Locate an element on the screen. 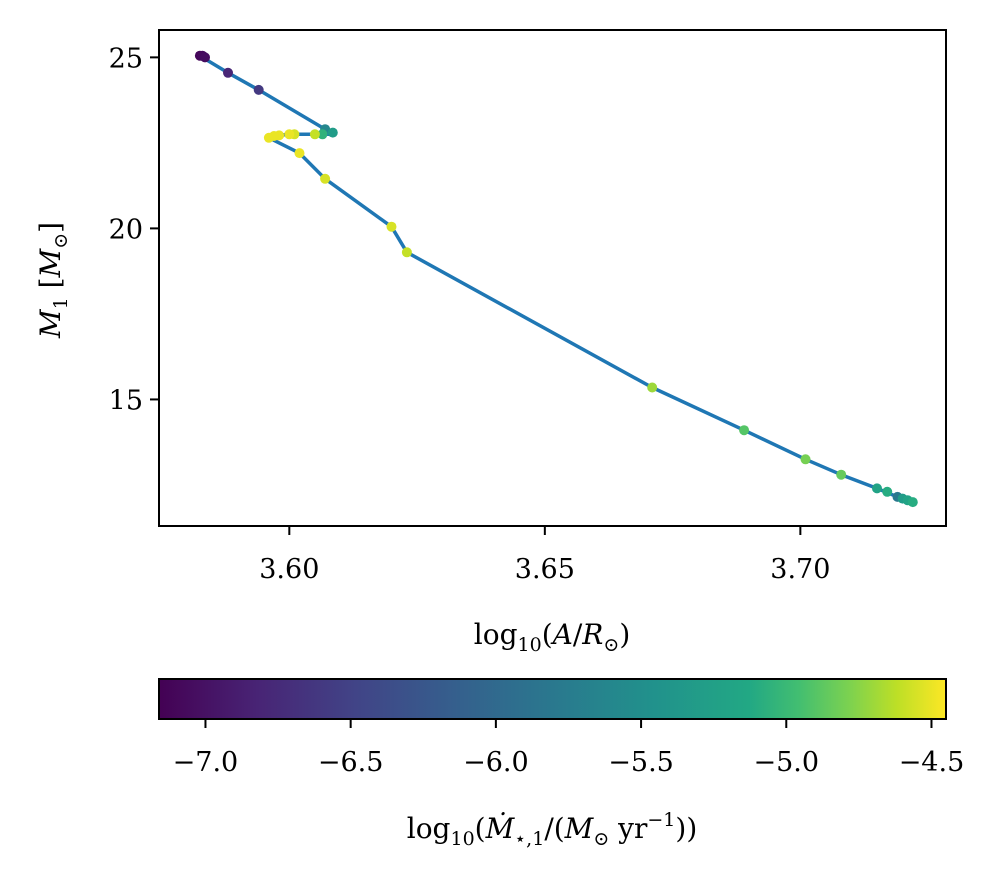 This screenshot has width=998, height=882. colorbar-label-subs: ⋆,1 is located at coordinates (529, 839).